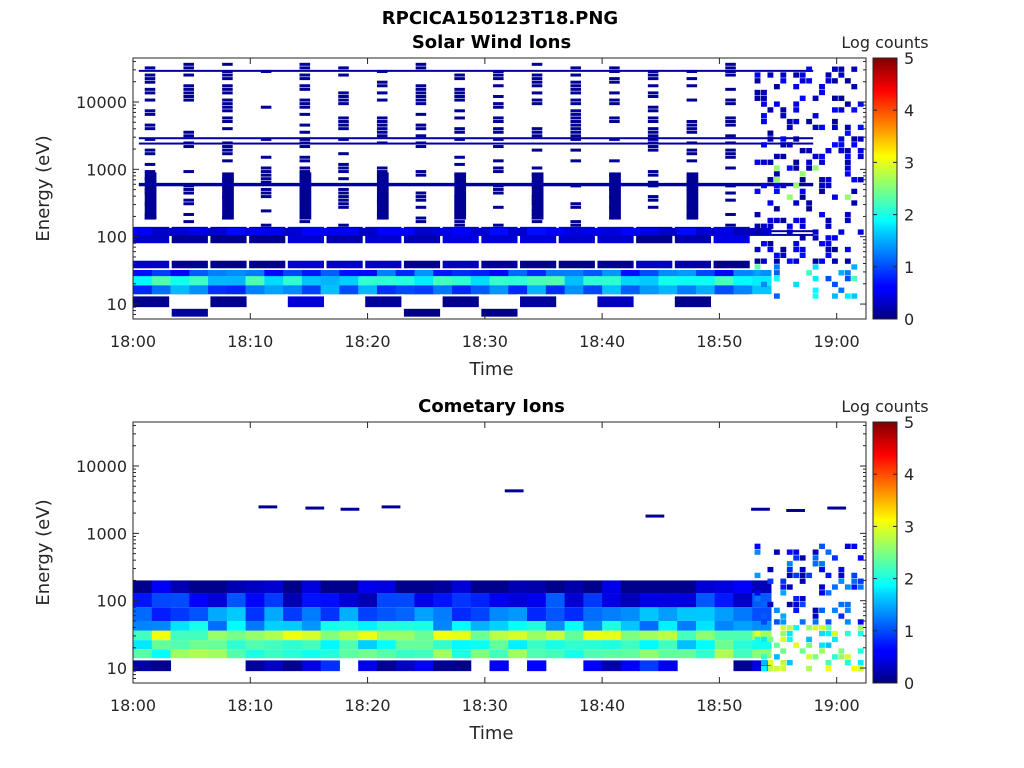  Describe the element at coordinates (602, 341) in the screenshot. I see `x-tick-label: 18:40` at that location.